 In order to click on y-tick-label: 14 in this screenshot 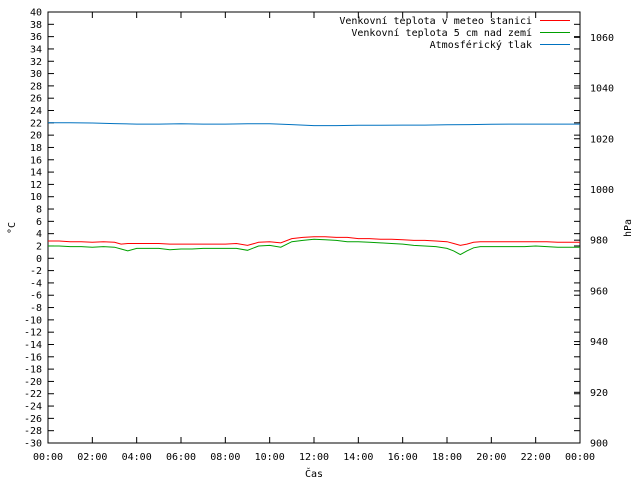, I will do `click(36, 173)`.